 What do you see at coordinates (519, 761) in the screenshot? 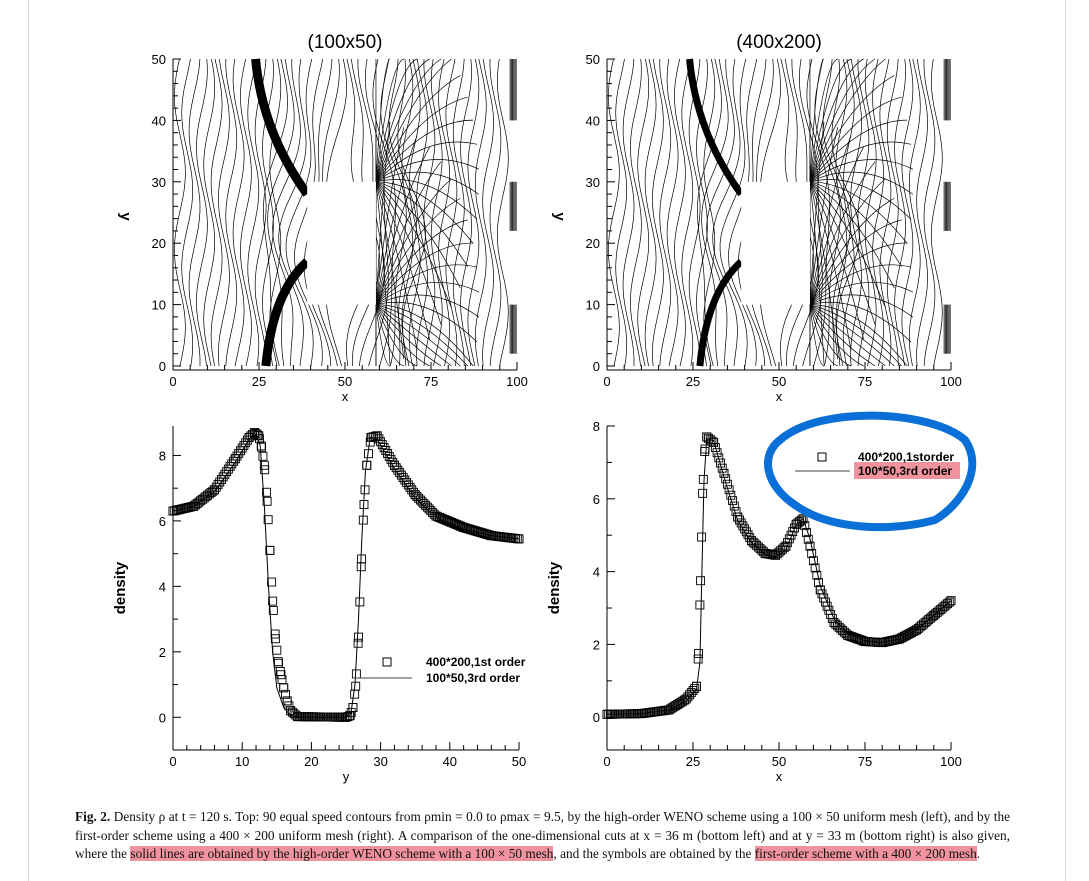
I see `x-tick-label: 50` at bounding box center [519, 761].